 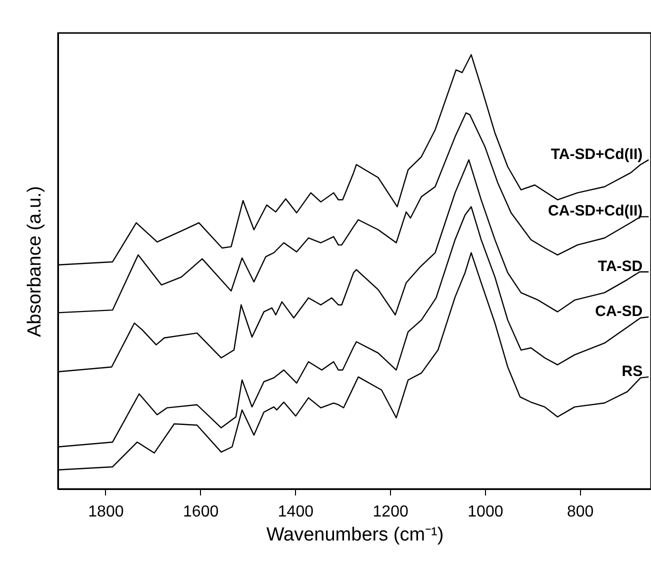 What do you see at coordinates (355, 535) in the screenshot?
I see `x-axis-title: Wavenumbers (cm⁻¹)` at bounding box center [355, 535].